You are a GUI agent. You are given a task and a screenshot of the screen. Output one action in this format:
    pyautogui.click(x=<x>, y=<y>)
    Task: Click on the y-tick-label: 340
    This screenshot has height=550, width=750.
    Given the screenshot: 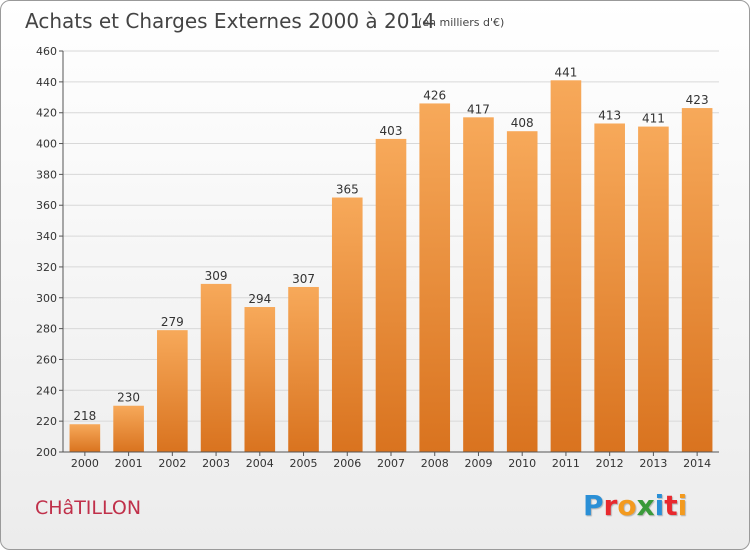 What is the action you would take?
    pyautogui.click(x=46, y=236)
    